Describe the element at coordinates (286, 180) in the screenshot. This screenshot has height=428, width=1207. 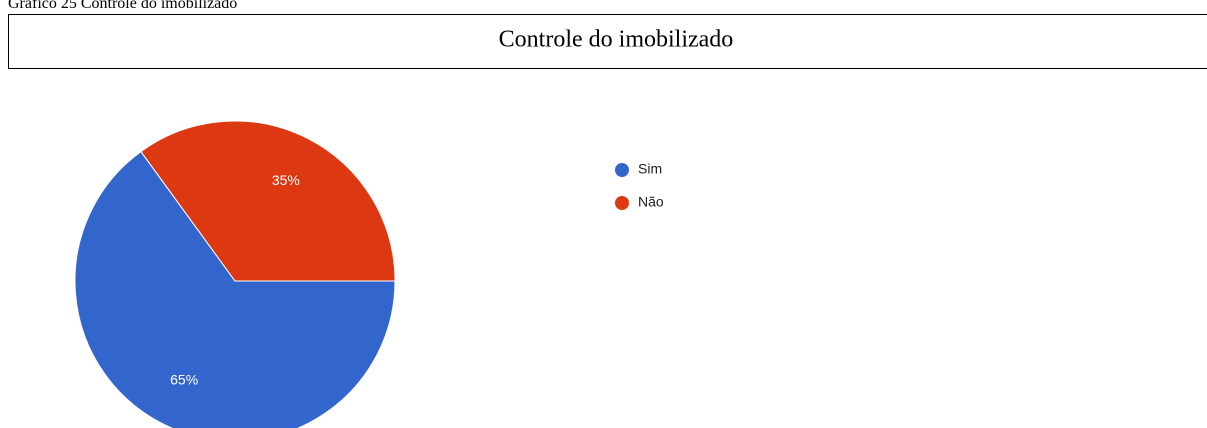
I see `slice-label: 35%` at that location.